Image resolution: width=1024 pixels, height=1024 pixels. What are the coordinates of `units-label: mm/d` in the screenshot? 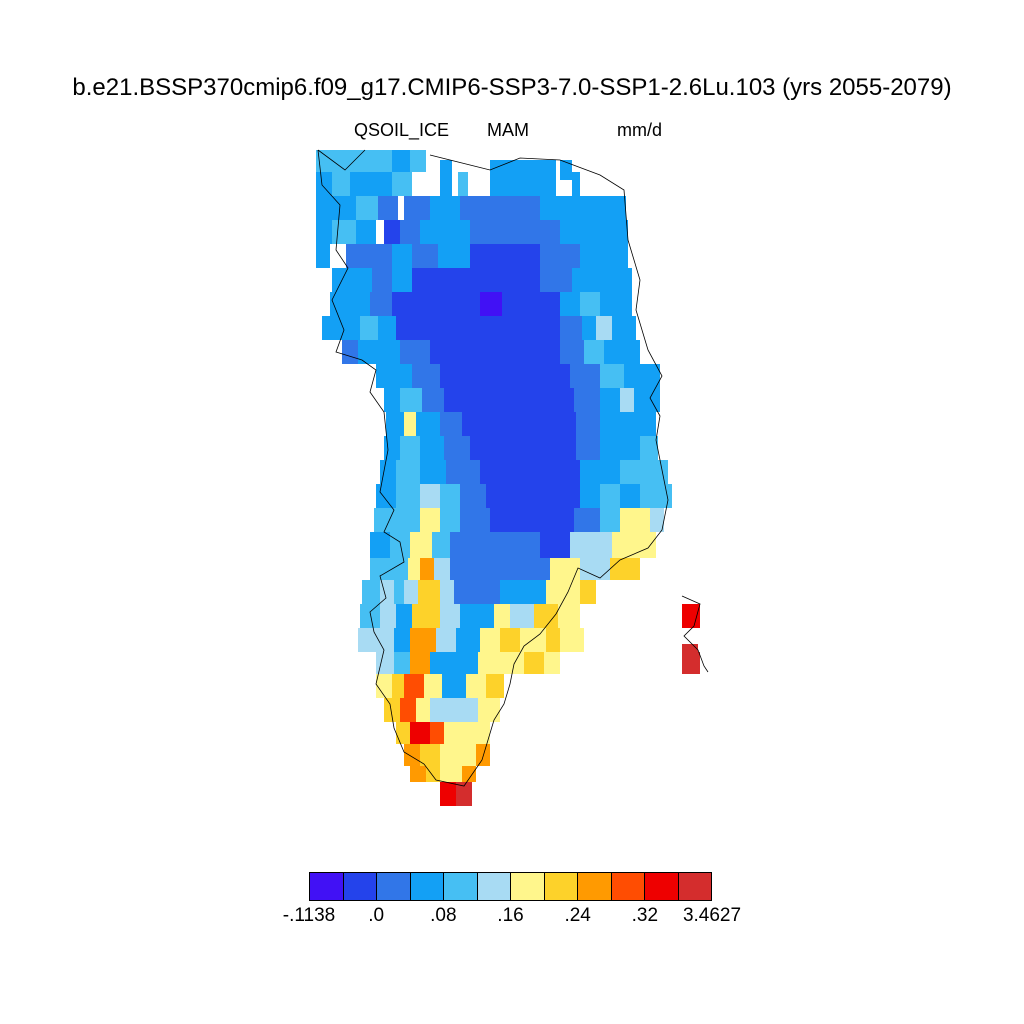 It's located at (639, 130).